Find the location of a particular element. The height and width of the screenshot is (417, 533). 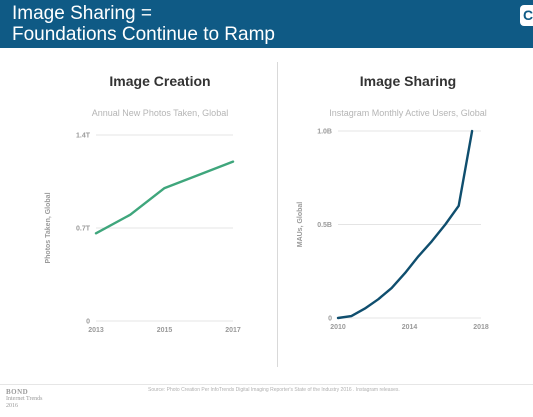

image-sharing-y-axis-label: MAUs, Global is located at coordinates (300, 225).